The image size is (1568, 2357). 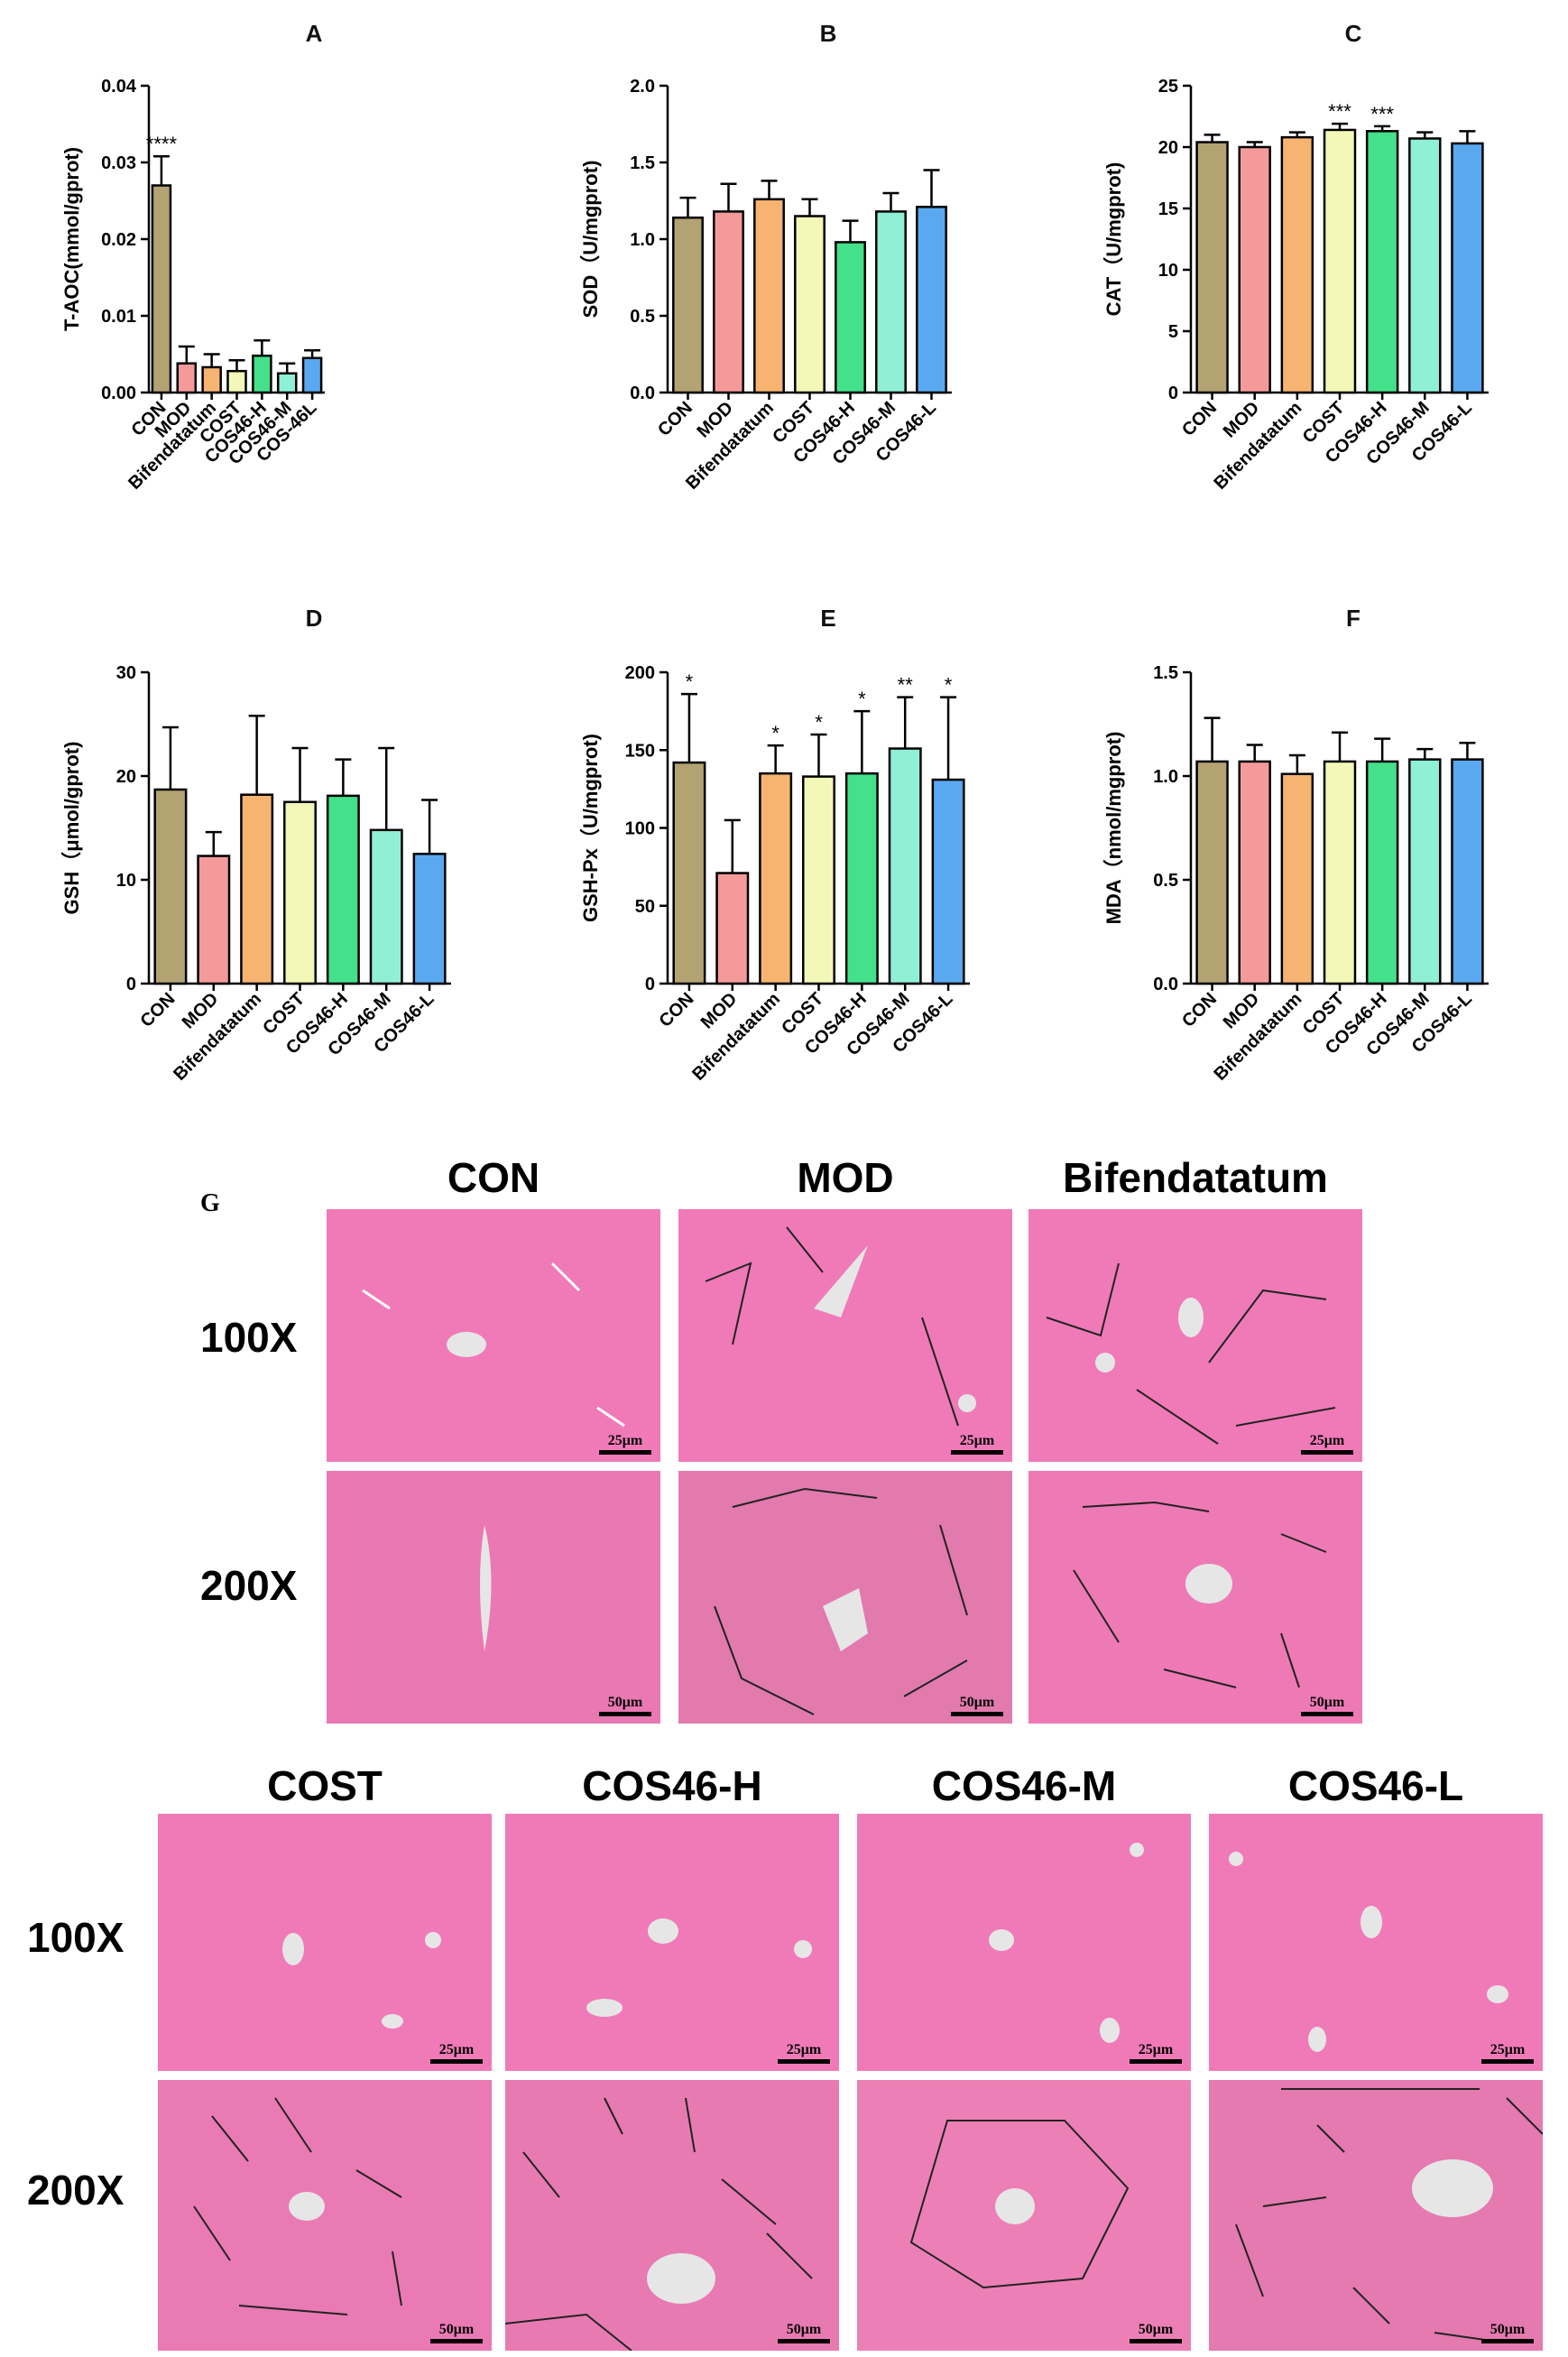 I want to click on micrograph-mod-100x: 25μm, so click(x=845, y=1335).